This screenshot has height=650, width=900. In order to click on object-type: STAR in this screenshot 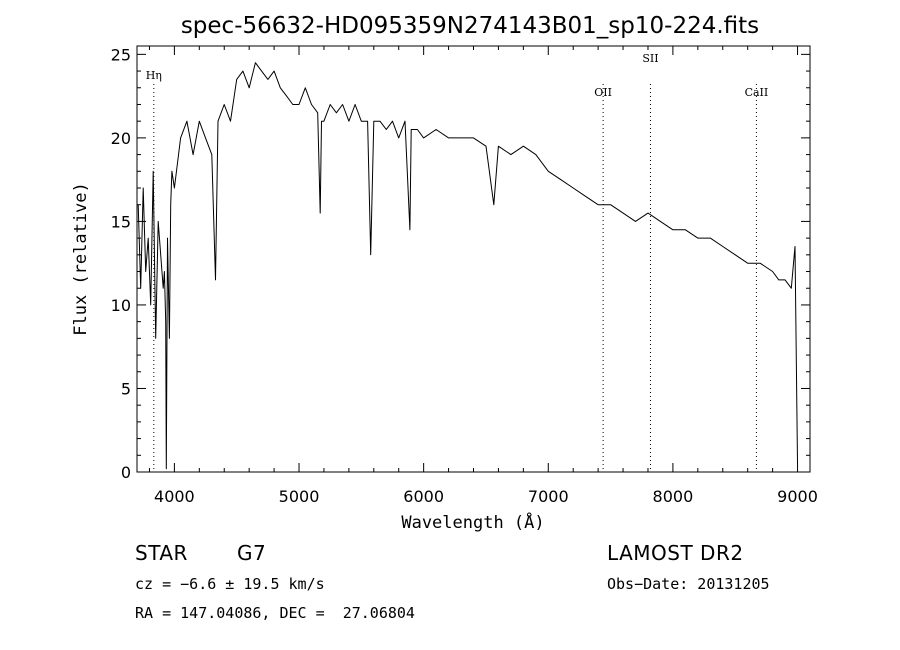, I will do `click(161, 553)`.